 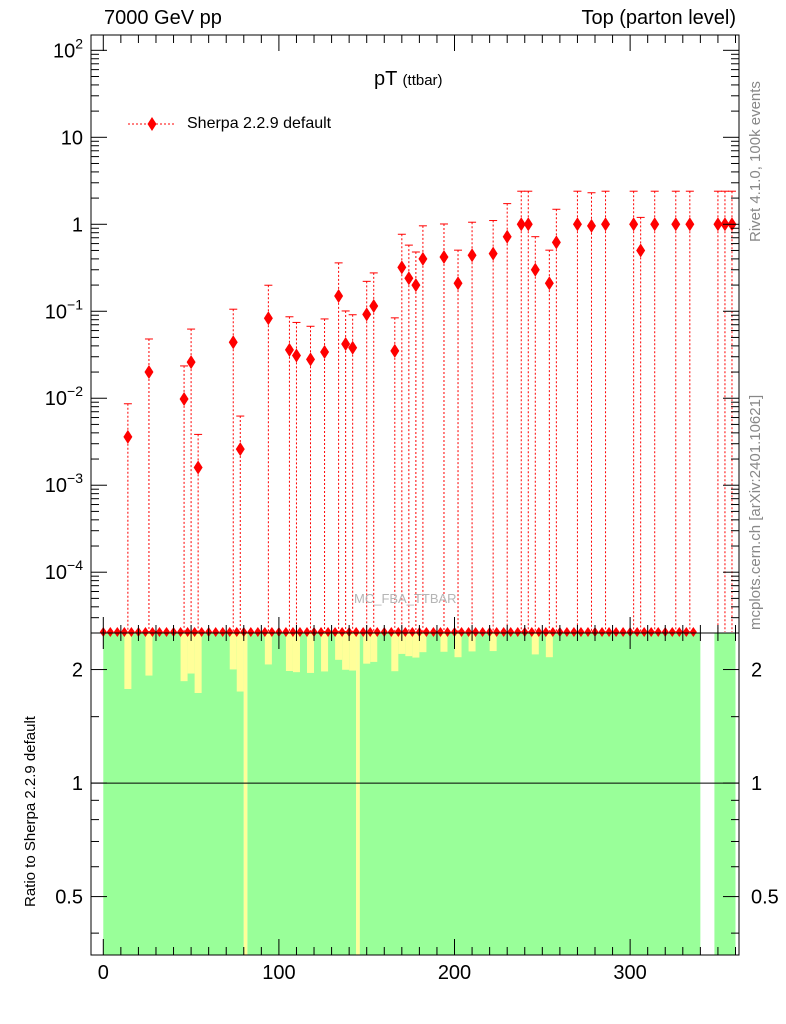 What do you see at coordinates (77, 671) in the screenshot?
I see `ratio-y-tick-label: 2` at bounding box center [77, 671].